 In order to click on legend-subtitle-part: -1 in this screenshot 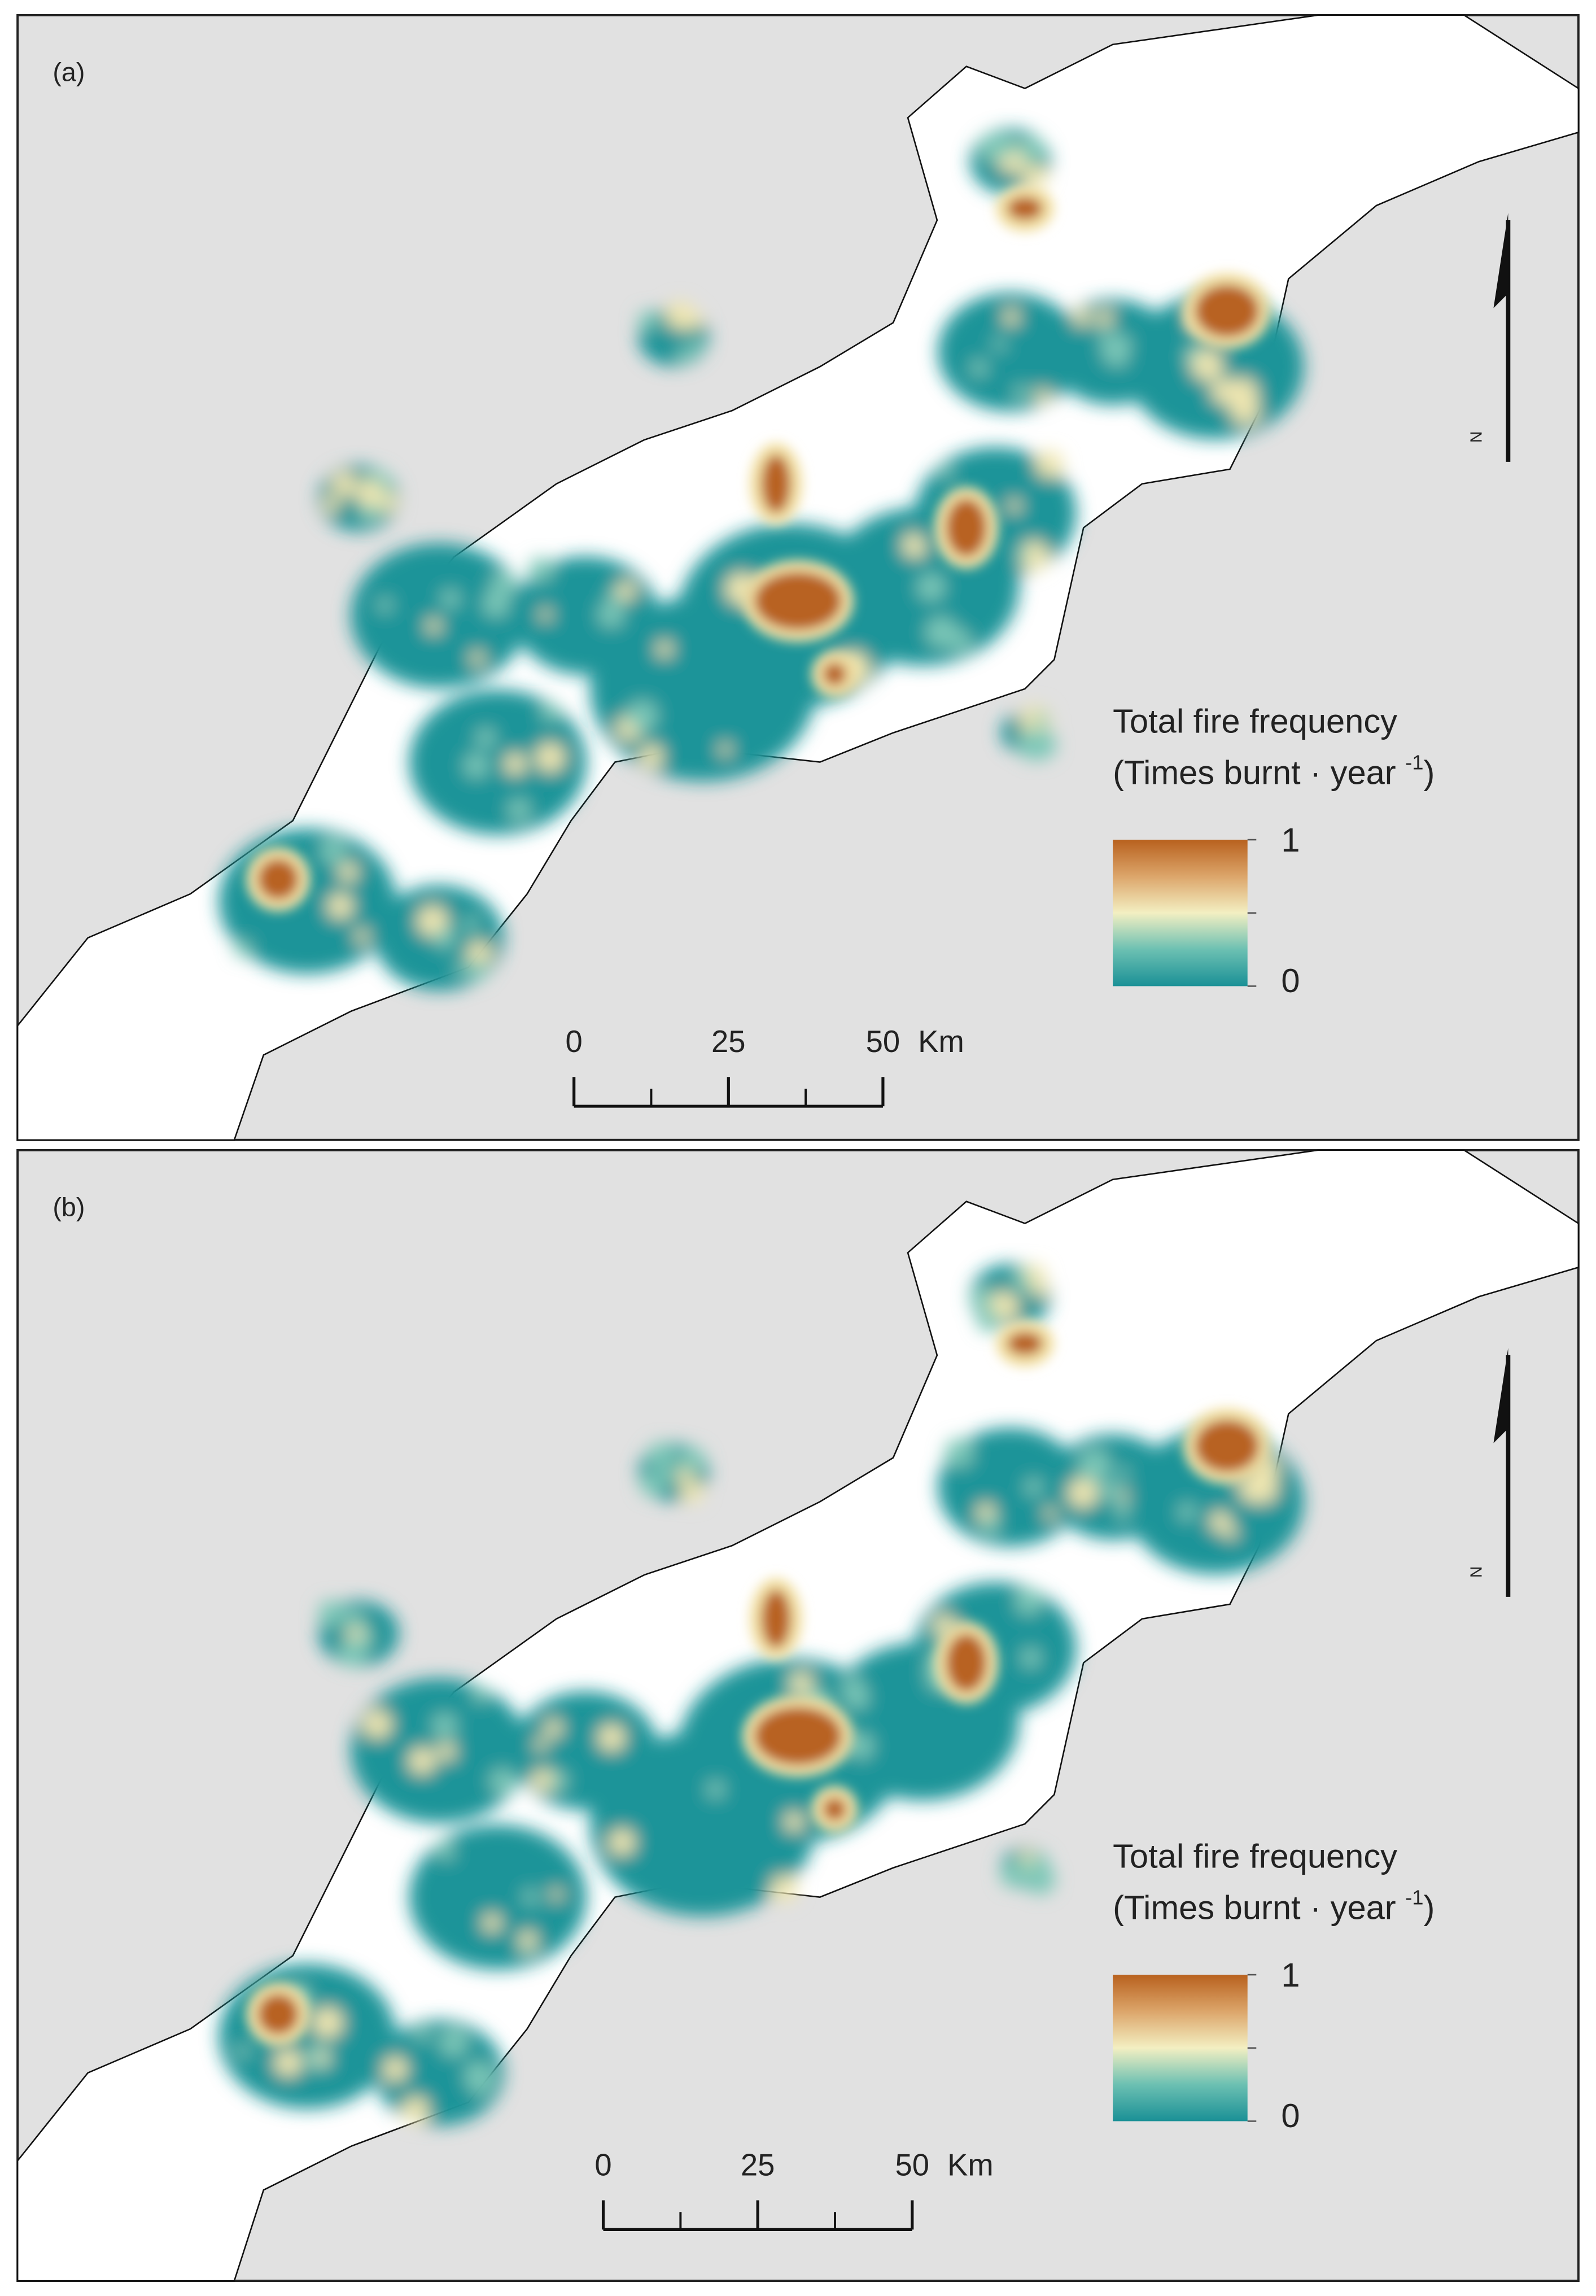, I will do `click(1414, 762)`.